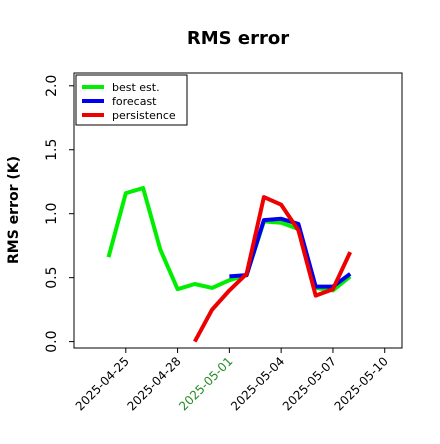 The image size is (440, 444). I want to click on x-tick-label: 2025-05-04, so click(257, 383).